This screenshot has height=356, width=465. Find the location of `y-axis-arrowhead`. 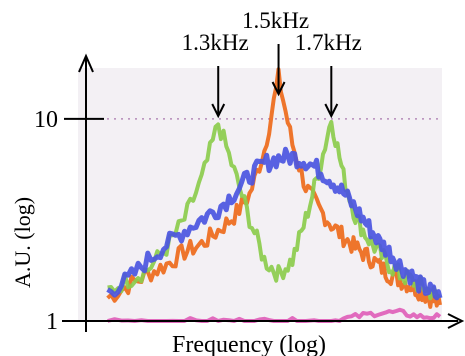

y-axis-arrowhead is located at coordinates (86, 63).